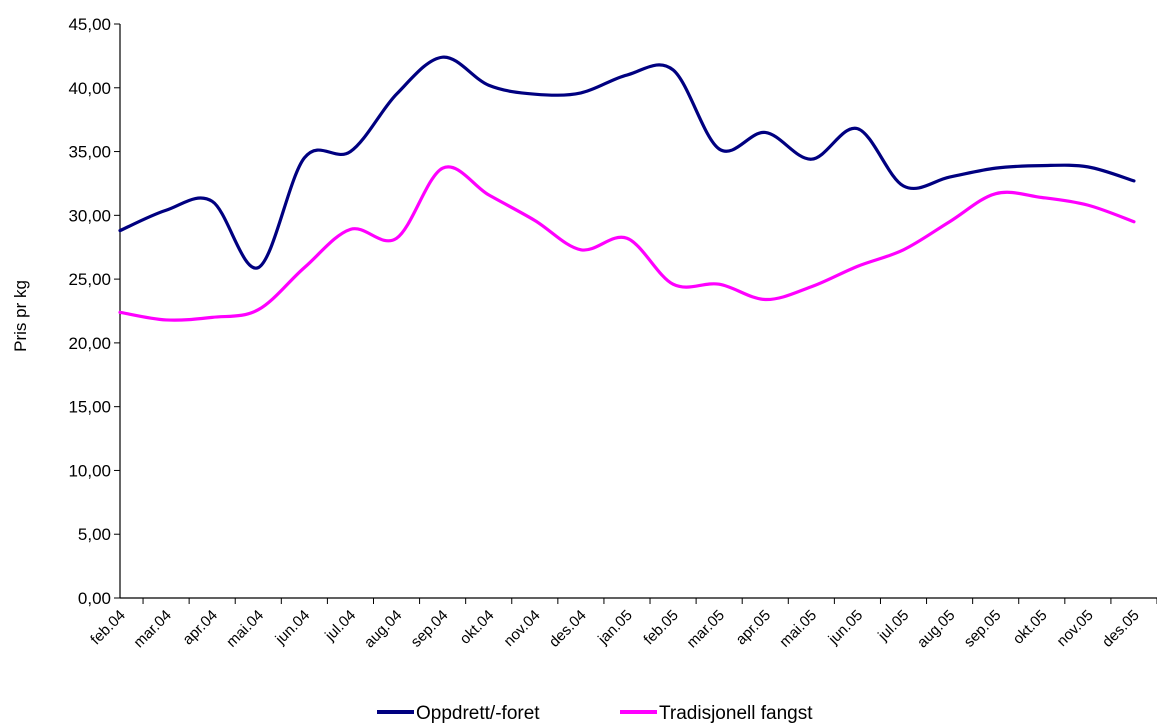 The width and height of the screenshot is (1157, 723). What do you see at coordinates (1075, 628) in the screenshot?
I see `x-tick-label: nov.05` at bounding box center [1075, 628].